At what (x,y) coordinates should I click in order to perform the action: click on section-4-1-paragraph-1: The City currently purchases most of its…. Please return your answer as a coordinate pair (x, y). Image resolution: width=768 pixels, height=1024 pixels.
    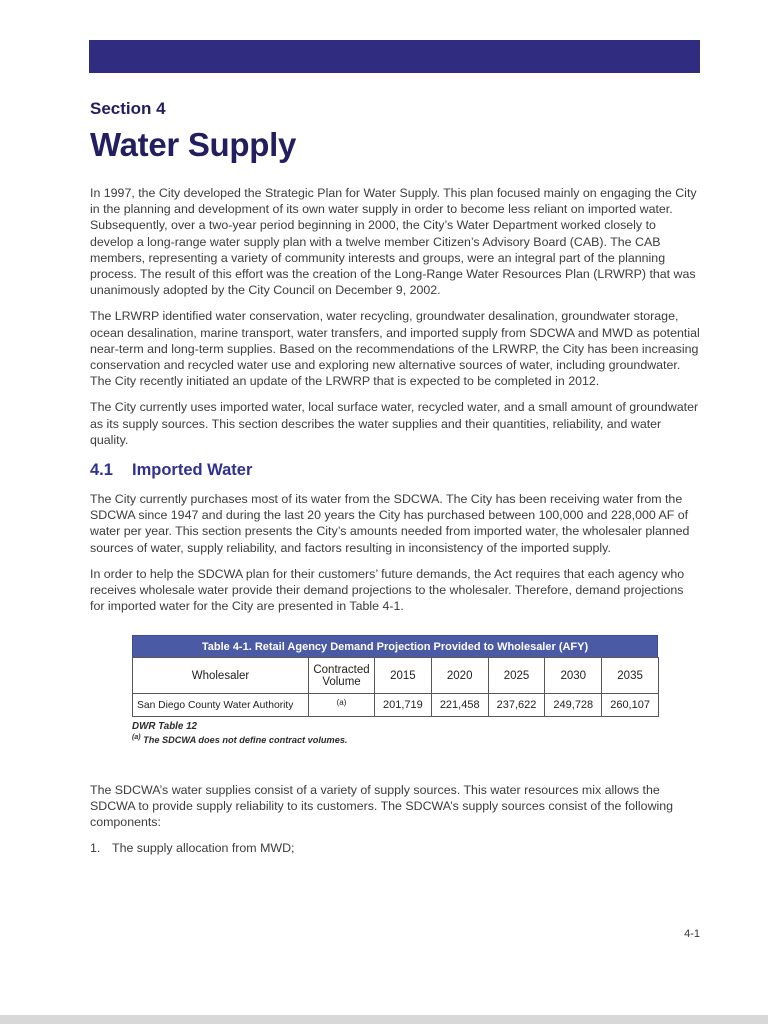
    Looking at the image, I should click on (390, 523).